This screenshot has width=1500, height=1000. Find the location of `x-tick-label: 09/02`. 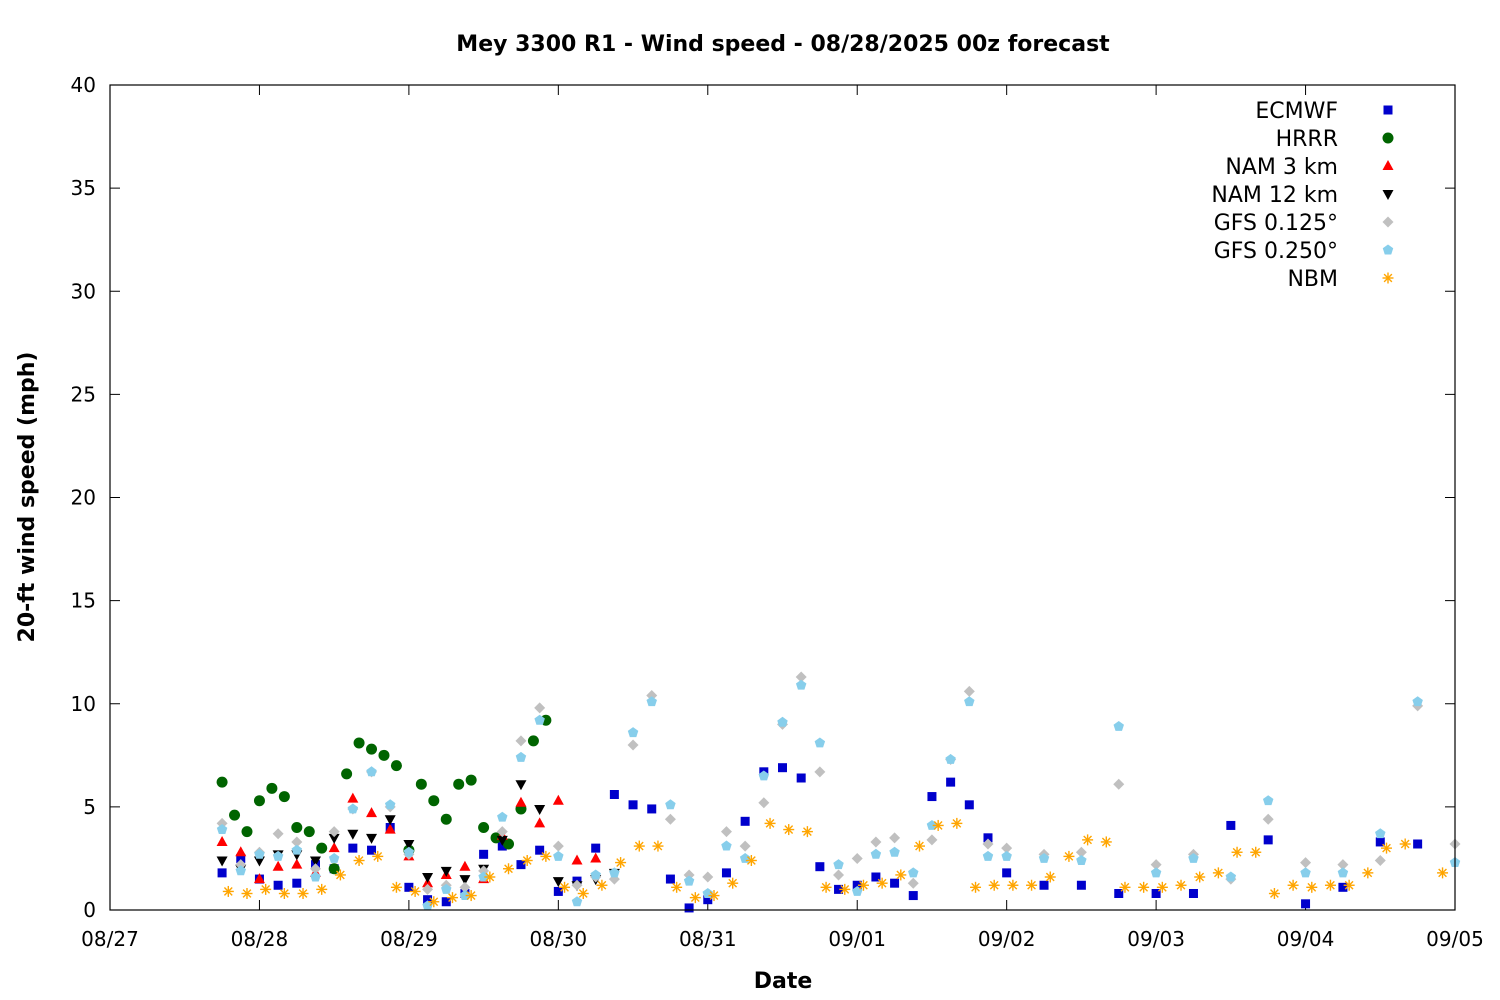

x-tick-label: 09/02 is located at coordinates (1007, 939).